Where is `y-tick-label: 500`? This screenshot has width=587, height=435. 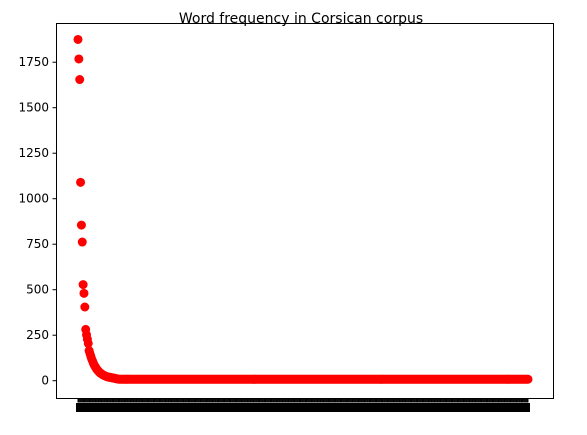 y-tick-label: 500 is located at coordinates (37, 290).